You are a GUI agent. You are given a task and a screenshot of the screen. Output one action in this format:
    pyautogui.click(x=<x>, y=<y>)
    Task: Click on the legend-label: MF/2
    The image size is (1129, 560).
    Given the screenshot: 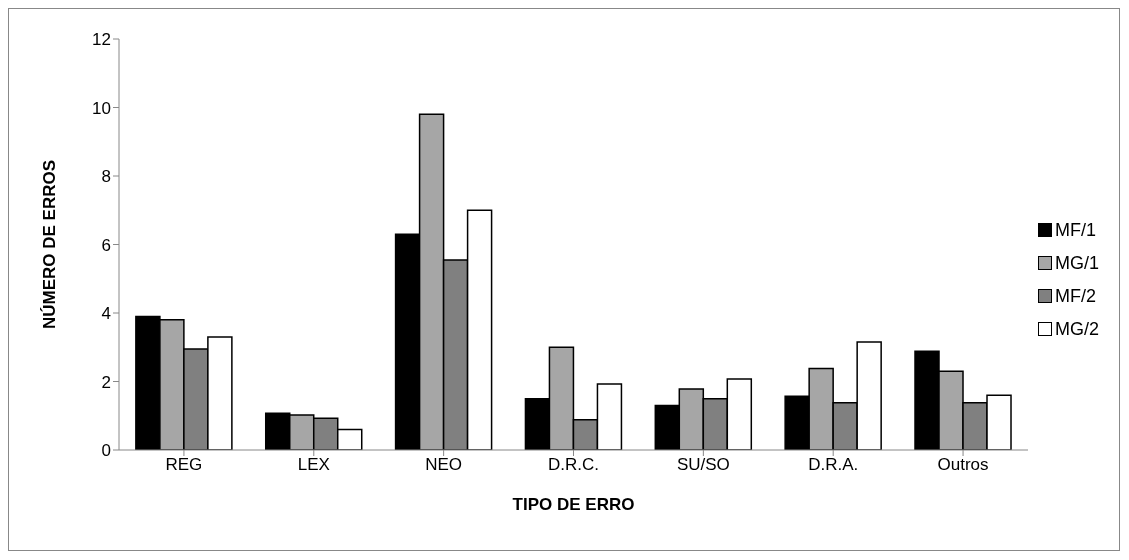 What is the action you would take?
    pyautogui.click(x=1075, y=296)
    